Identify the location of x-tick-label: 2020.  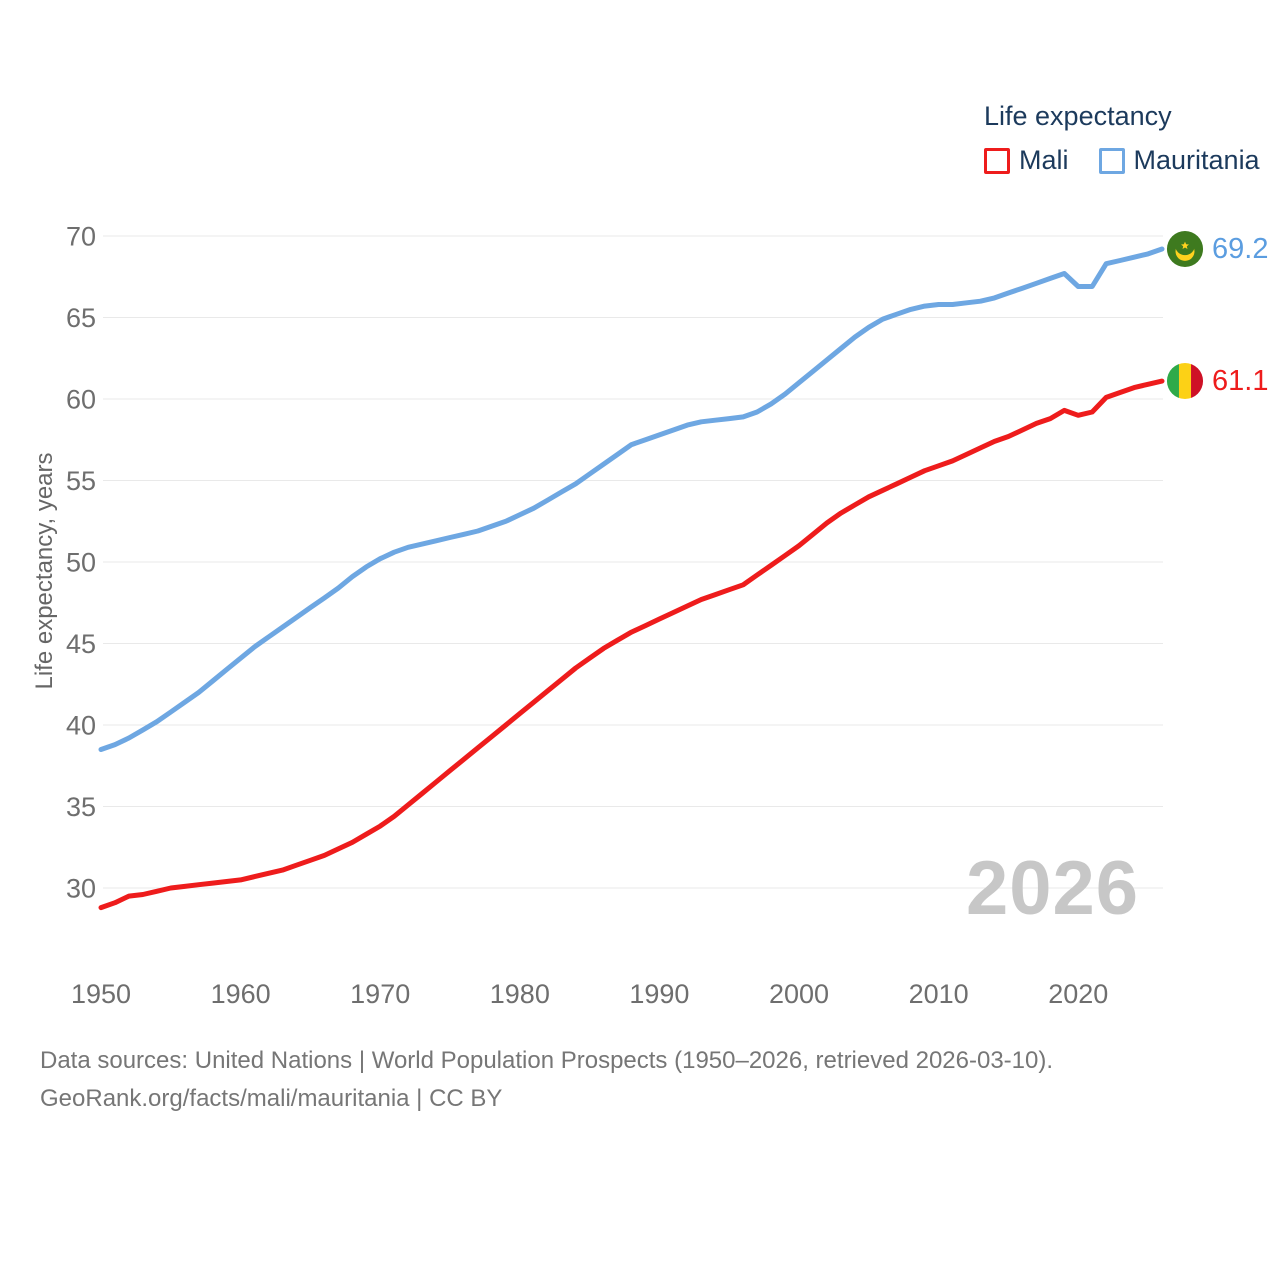
(1078, 994).